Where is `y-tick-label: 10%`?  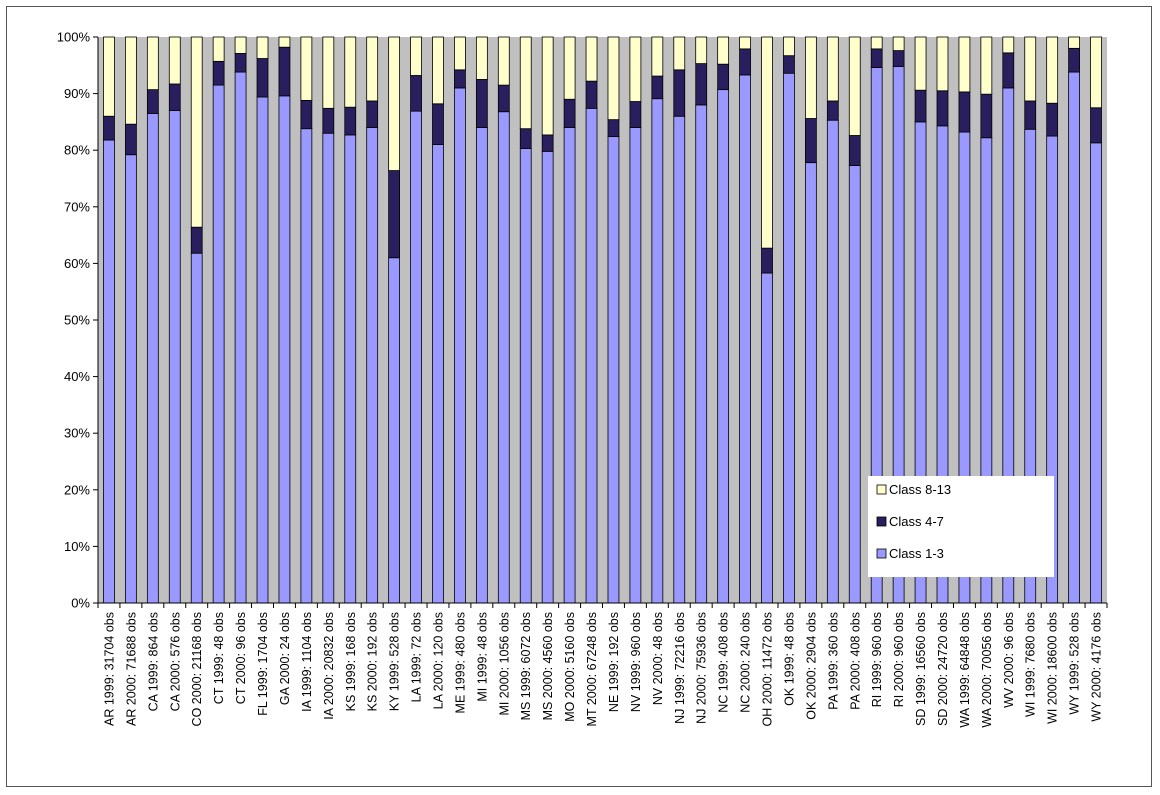 y-tick-label: 10% is located at coordinates (77, 546).